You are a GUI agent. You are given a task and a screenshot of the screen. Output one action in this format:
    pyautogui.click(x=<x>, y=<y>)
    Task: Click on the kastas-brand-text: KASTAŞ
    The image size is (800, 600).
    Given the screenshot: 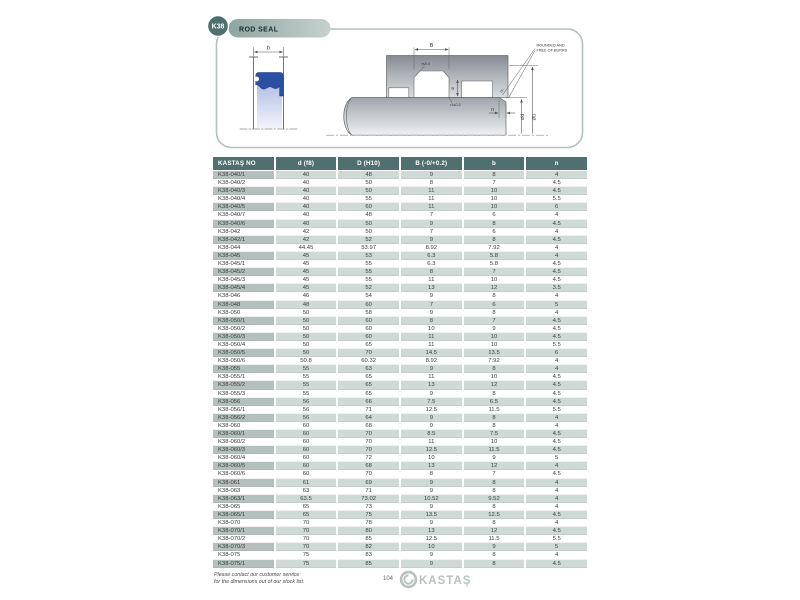 What is the action you would take?
    pyautogui.click(x=445, y=581)
    